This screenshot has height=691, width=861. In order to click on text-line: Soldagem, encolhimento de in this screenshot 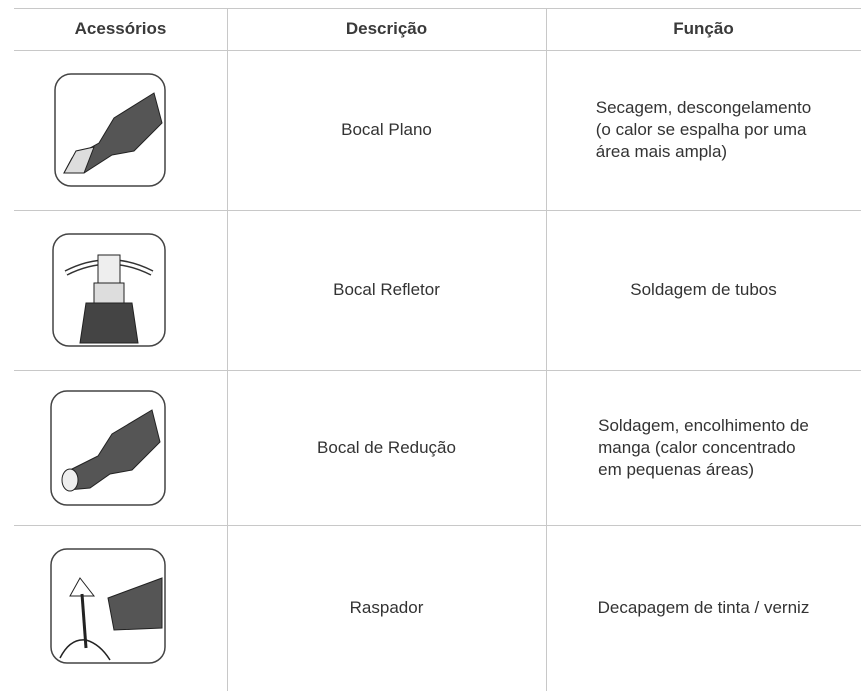, I will do `click(703, 425)`.